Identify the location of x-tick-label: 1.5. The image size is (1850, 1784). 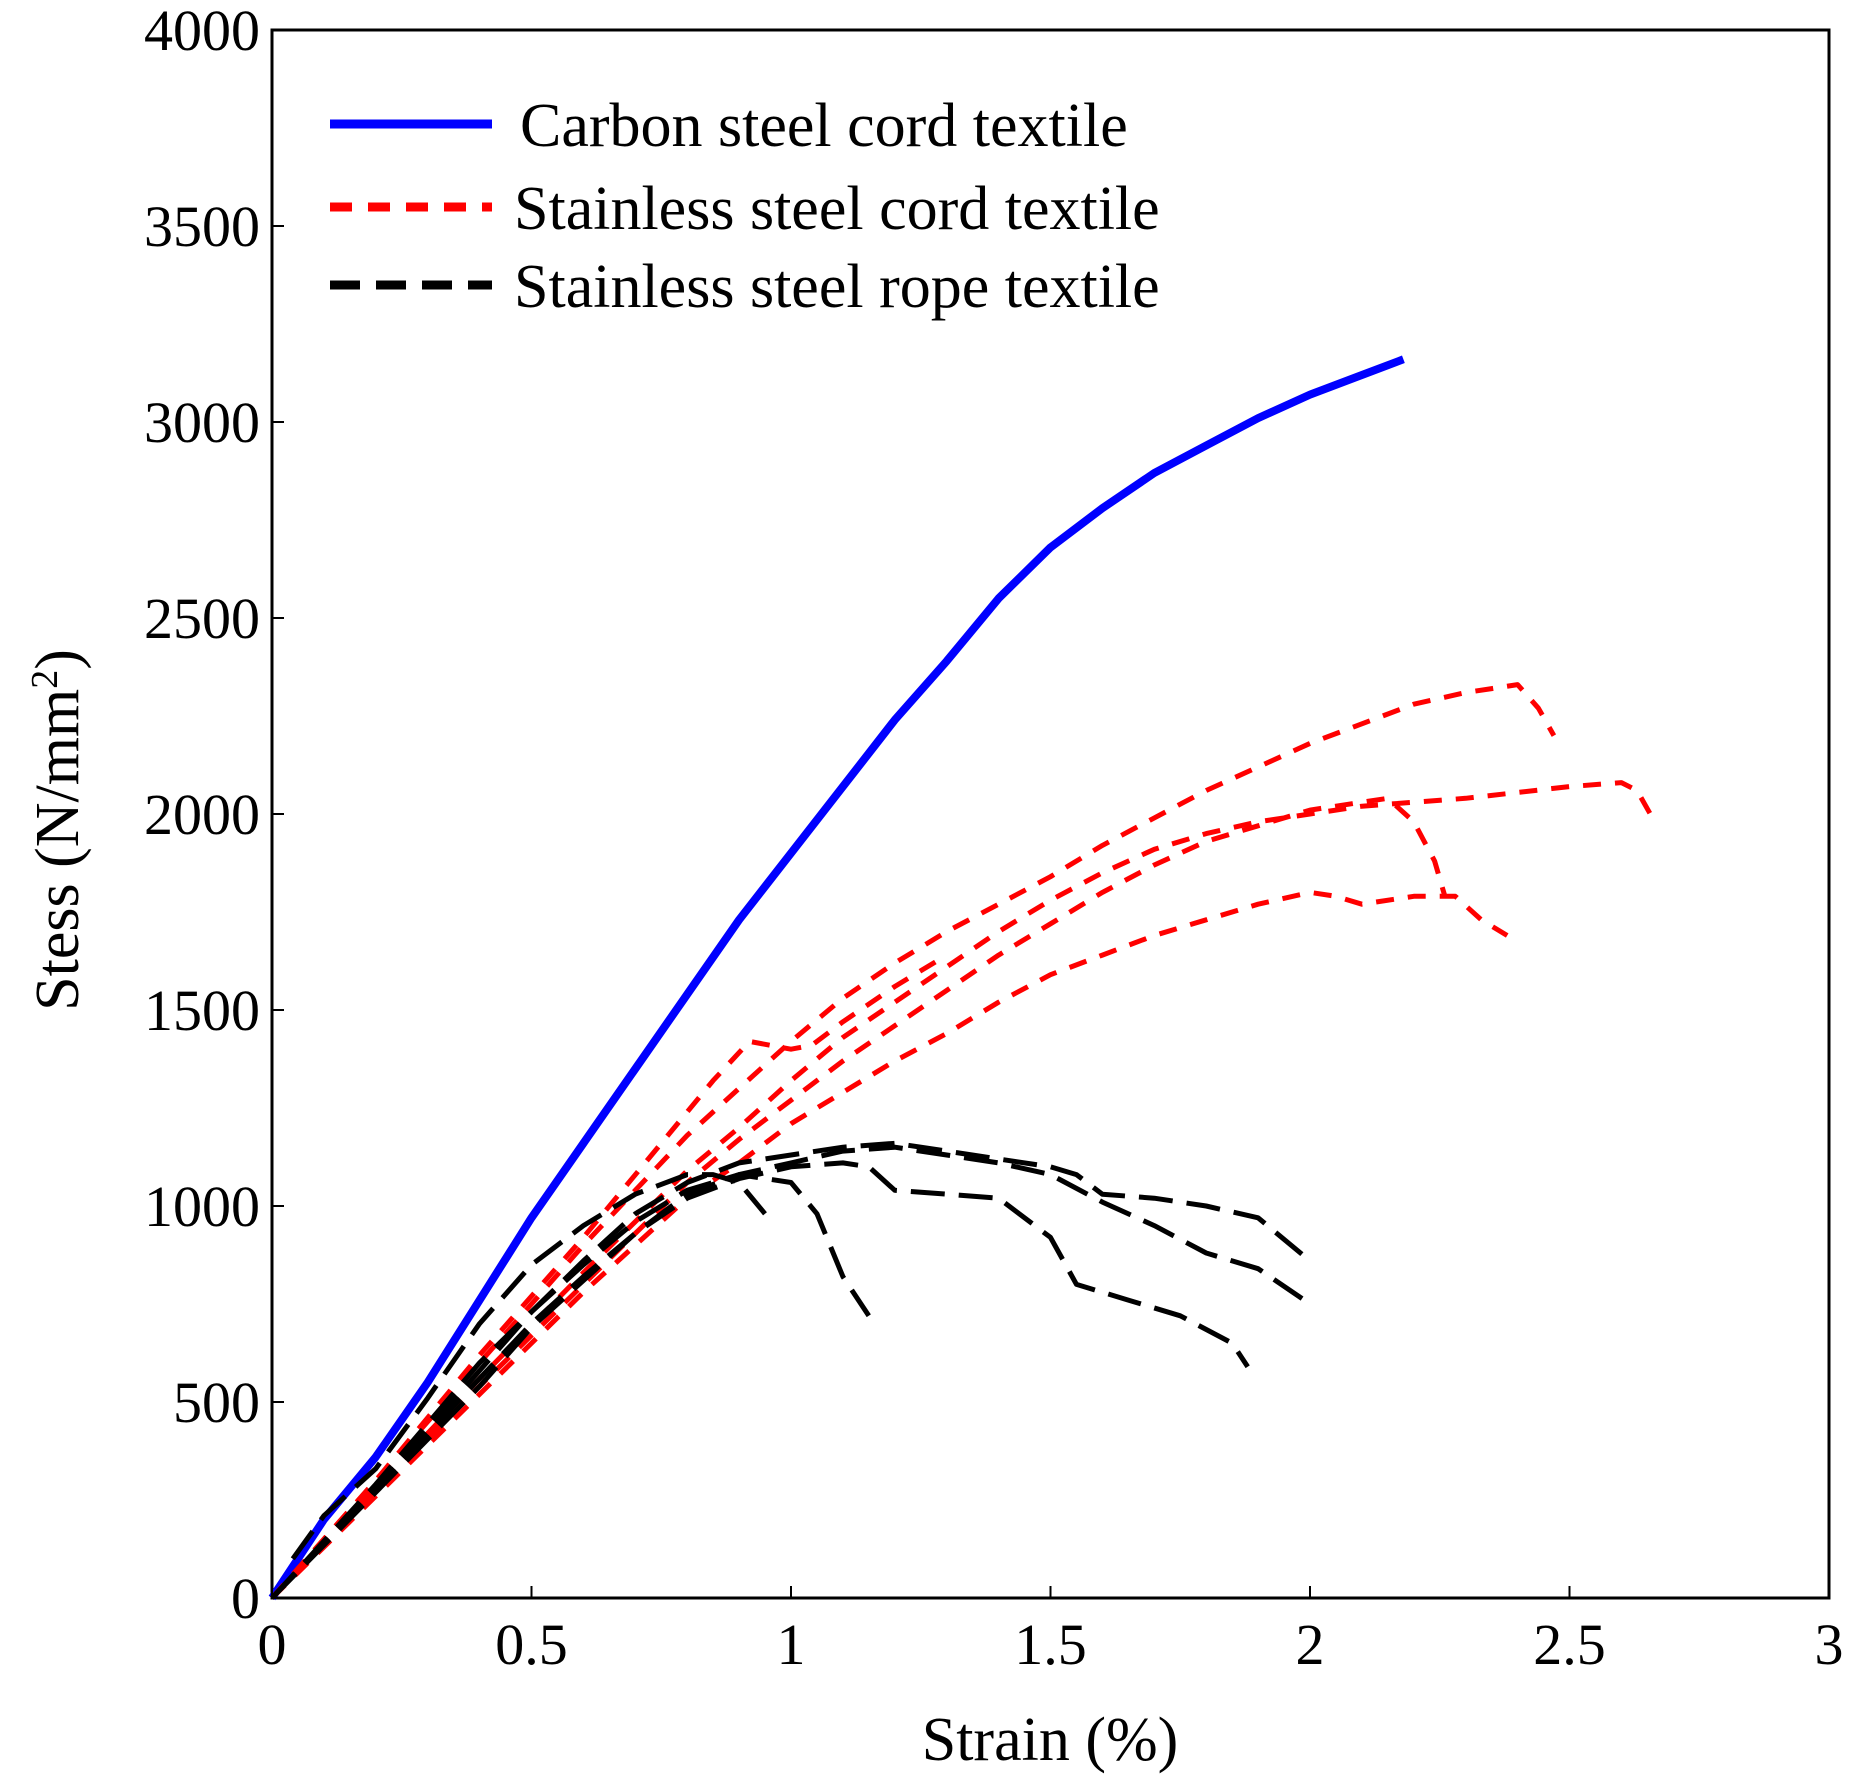
(1050, 1644).